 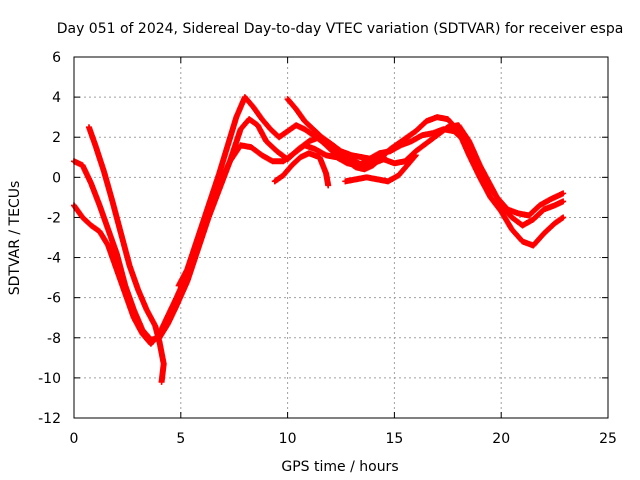 I want to click on y-tick-label: 0, so click(x=56, y=178).